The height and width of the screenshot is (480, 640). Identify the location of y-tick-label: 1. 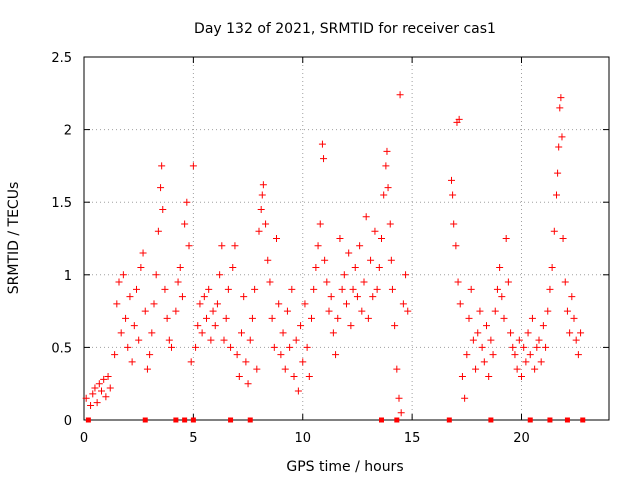
(68, 276).